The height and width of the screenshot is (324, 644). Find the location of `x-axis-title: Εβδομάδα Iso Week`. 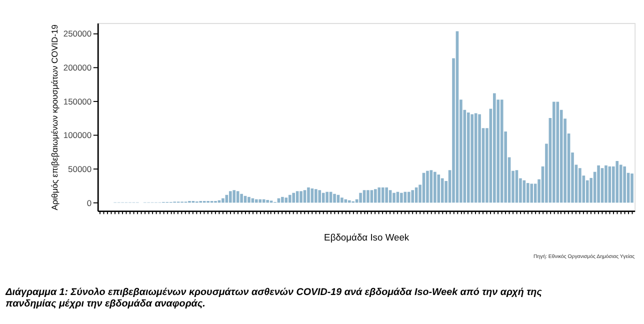

x-axis-title: Εβδομάδα Iso Week is located at coordinates (367, 237).